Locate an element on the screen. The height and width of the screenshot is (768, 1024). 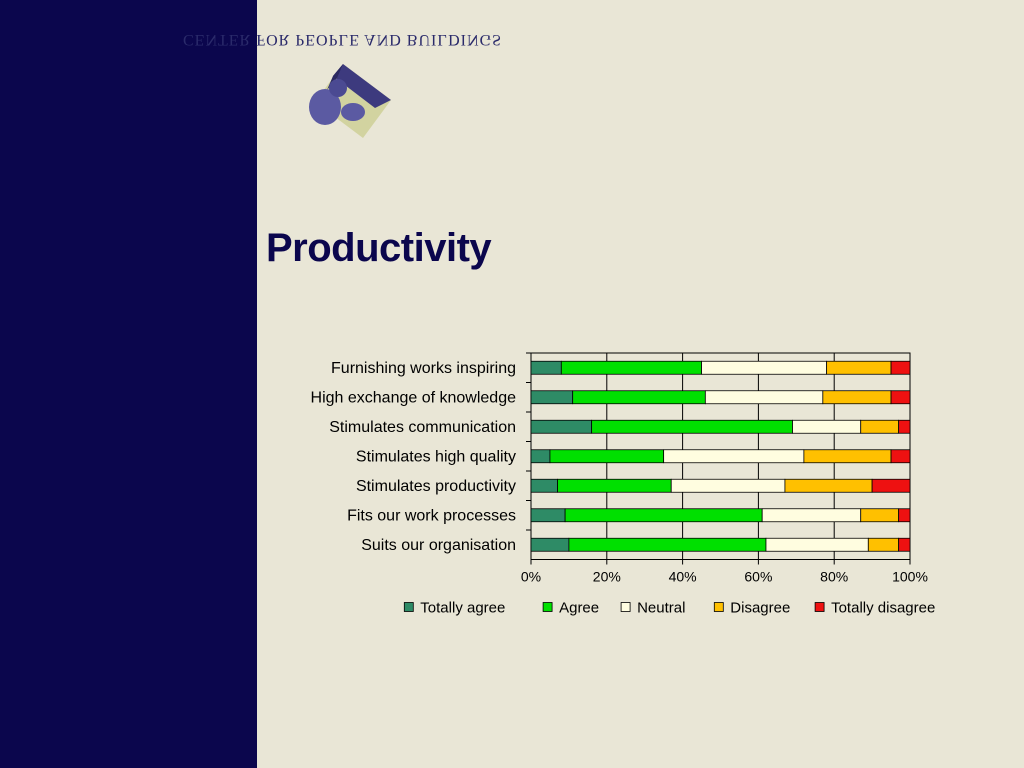
category-label: High exchange of knowledge is located at coordinates (414, 397).